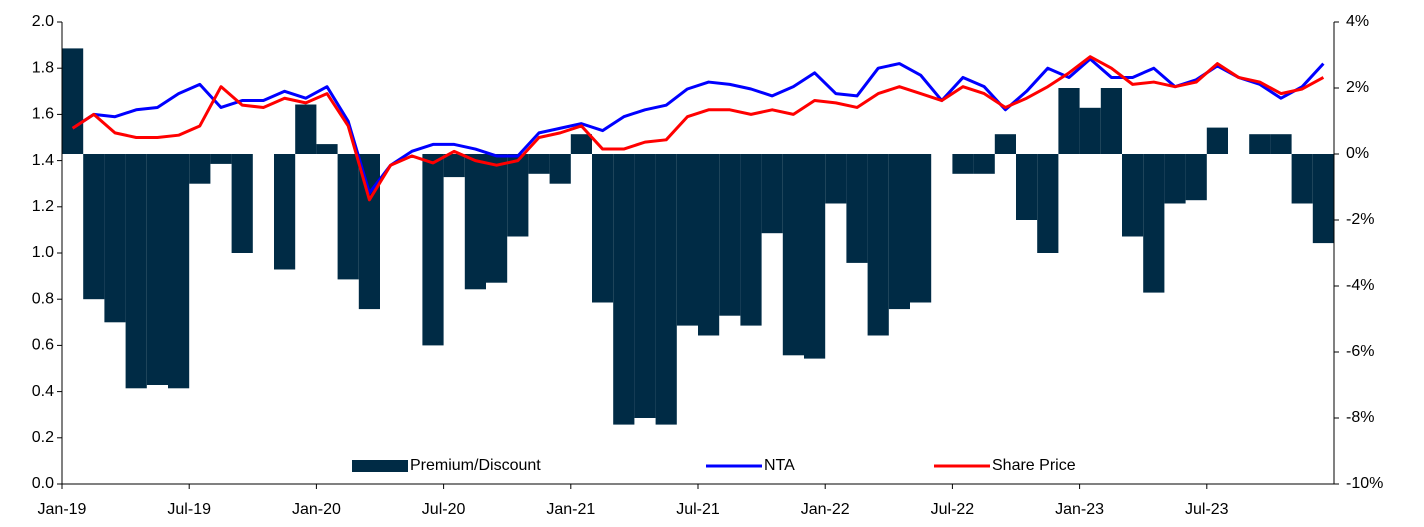 Image resolution: width=1424 pixels, height=527 pixels. What do you see at coordinates (1360, 219) in the screenshot?
I see `y2-tick-label: -2%` at bounding box center [1360, 219].